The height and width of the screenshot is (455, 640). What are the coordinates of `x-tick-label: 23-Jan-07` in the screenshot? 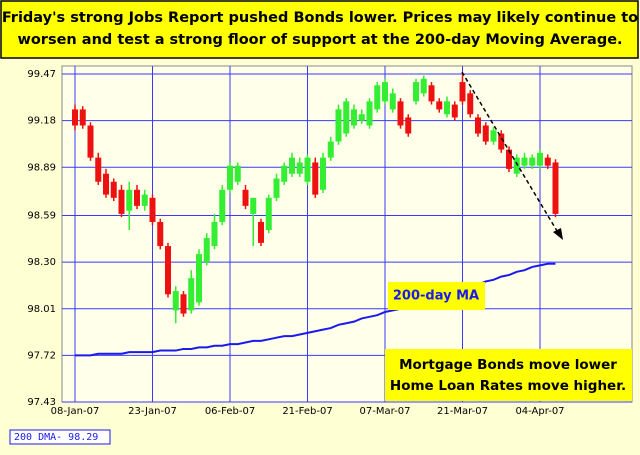 It's located at (152, 411).